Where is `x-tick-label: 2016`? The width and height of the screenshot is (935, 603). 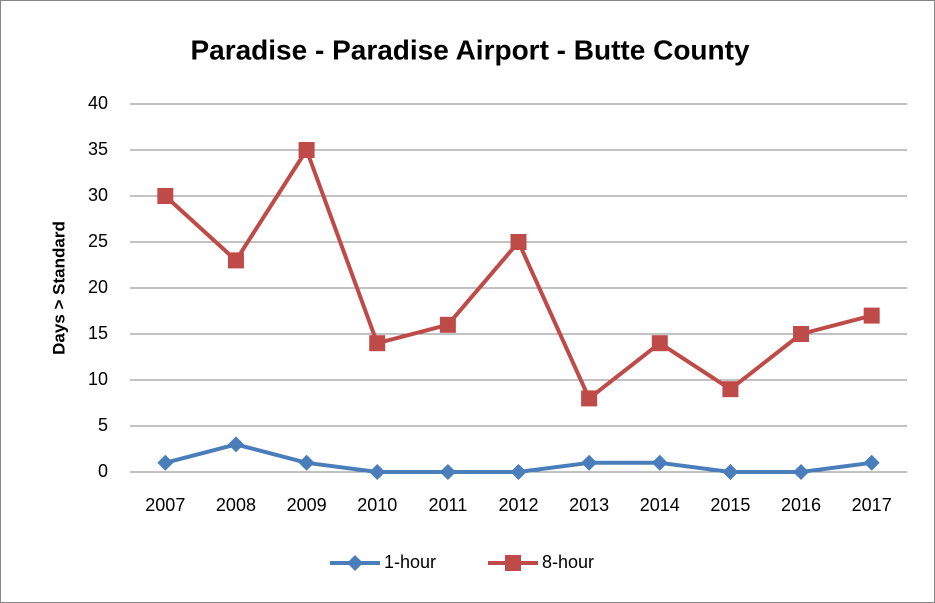
x-tick-label: 2016 is located at coordinates (801, 505).